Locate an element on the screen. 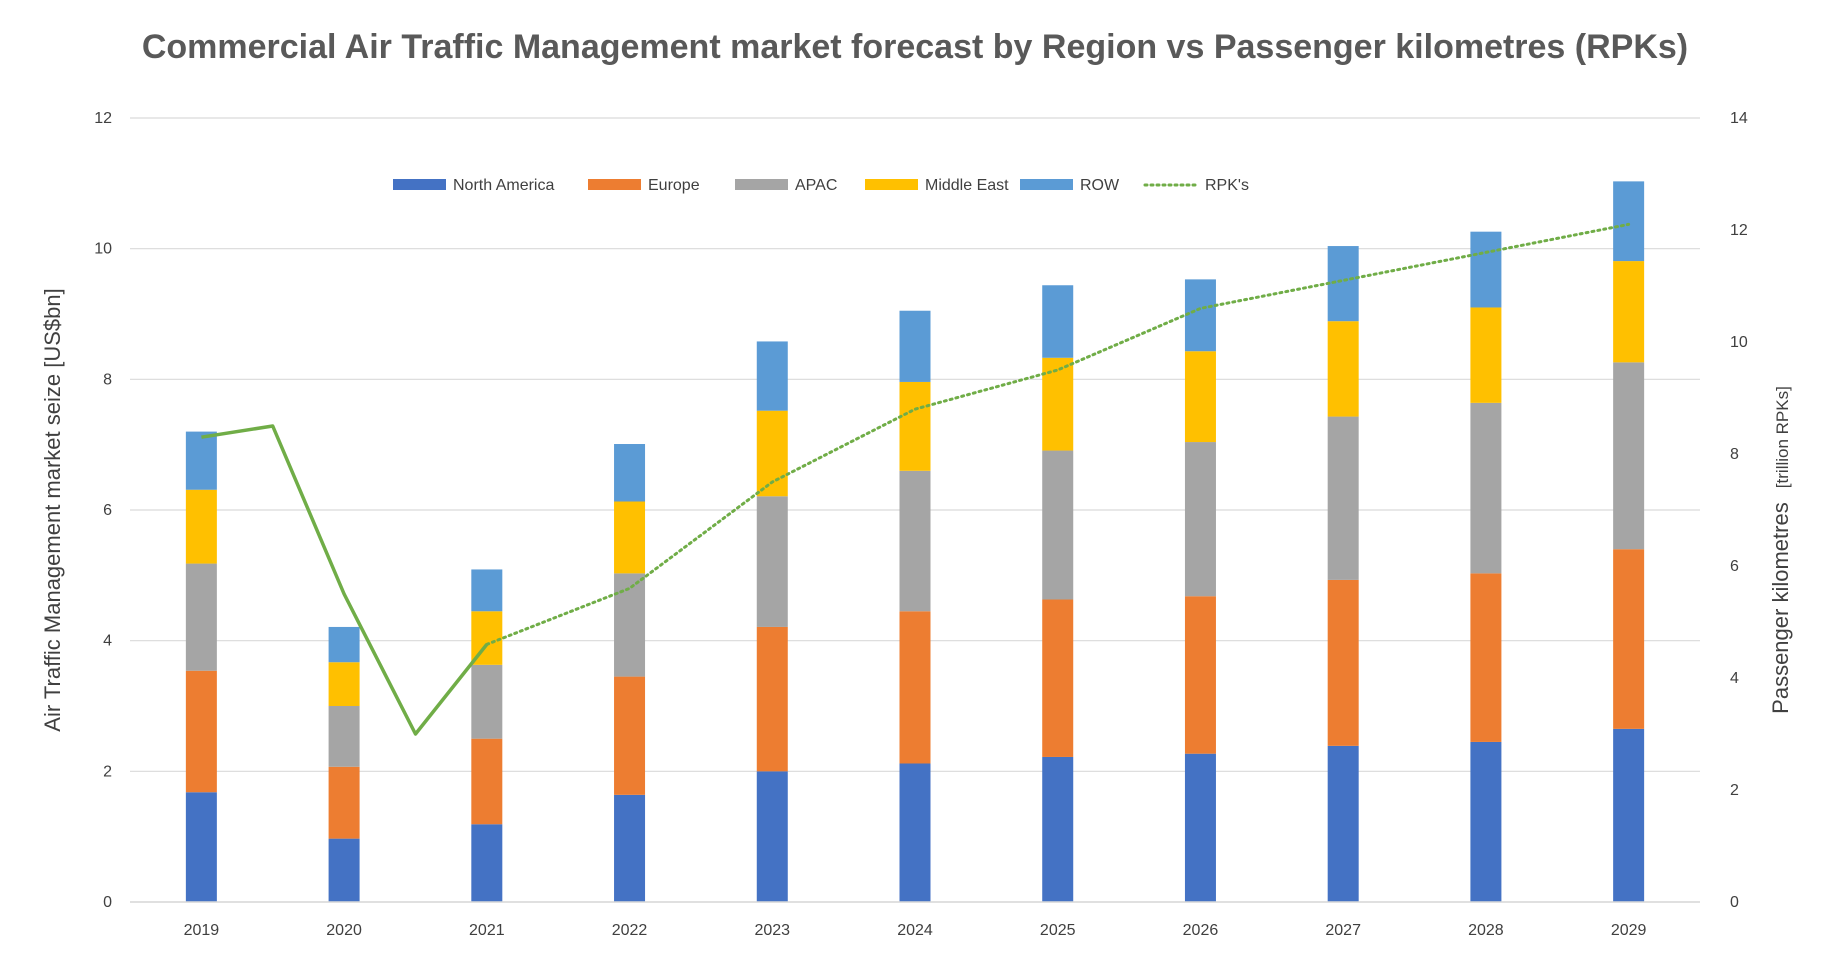 The image size is (1830, 967). y2-tick-label: 8 is located at coordinates (1734, 454).